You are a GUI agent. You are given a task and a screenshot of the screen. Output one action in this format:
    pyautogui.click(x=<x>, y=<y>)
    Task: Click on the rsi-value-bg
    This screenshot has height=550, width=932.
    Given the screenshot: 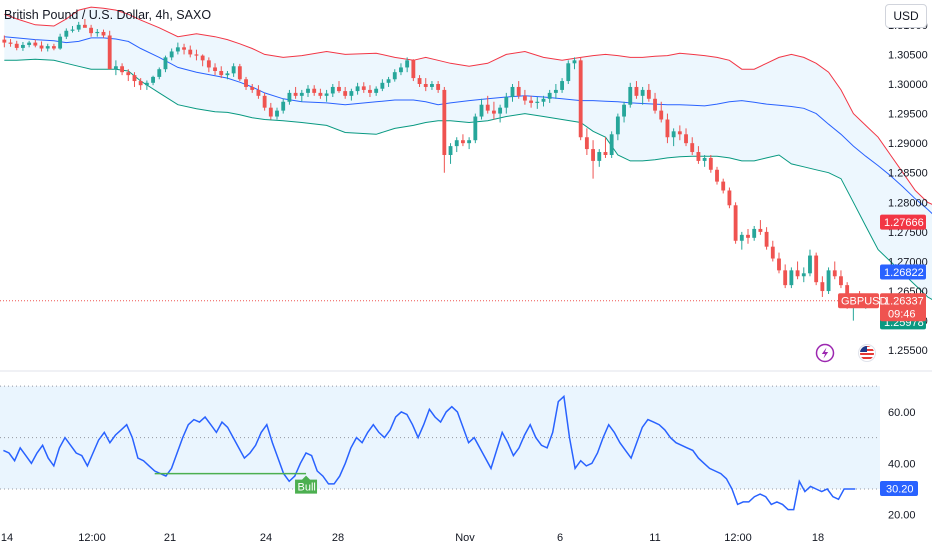 What is the action you would take?
    pyautogui.click(x=899, y=488)
    